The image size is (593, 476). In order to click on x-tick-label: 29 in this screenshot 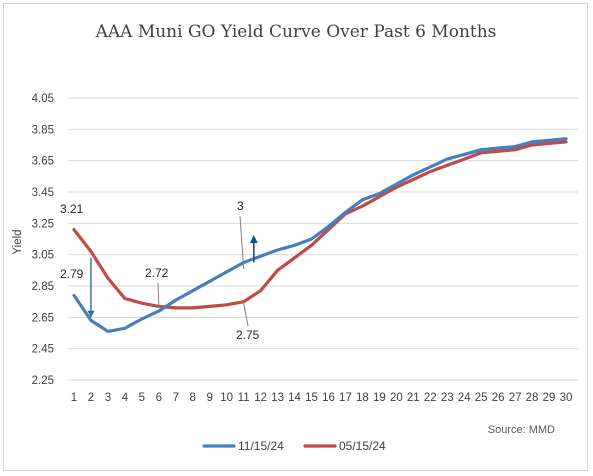, I will do `click(549, 398)`.